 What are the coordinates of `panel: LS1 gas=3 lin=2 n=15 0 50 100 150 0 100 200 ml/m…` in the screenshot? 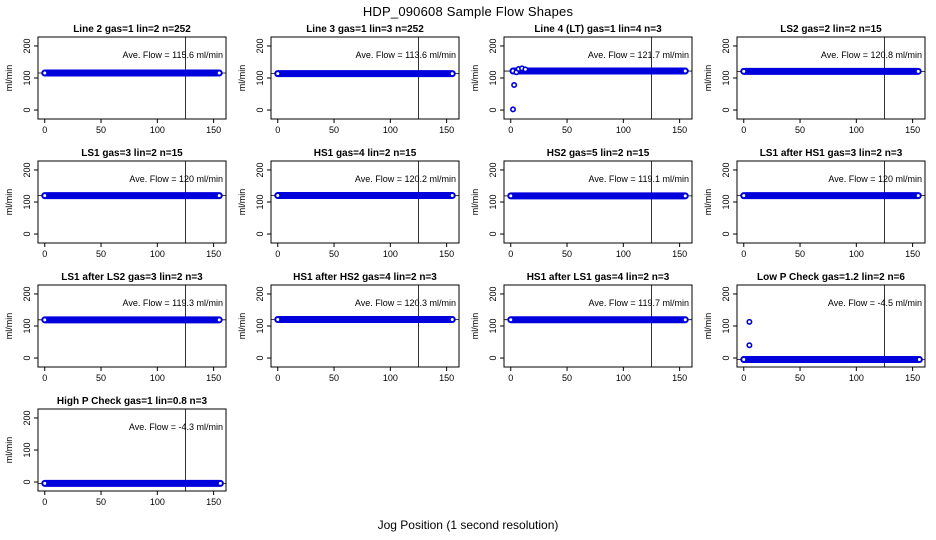 It's located at (118, 208).